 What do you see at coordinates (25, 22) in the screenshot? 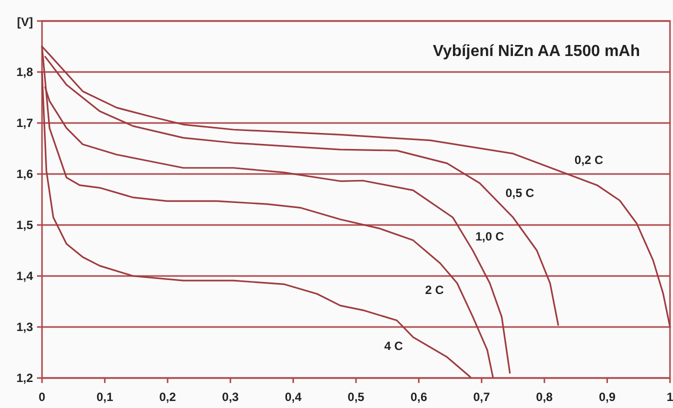
I see `y-axis-title: [V]` at bounding box center [25, 22].